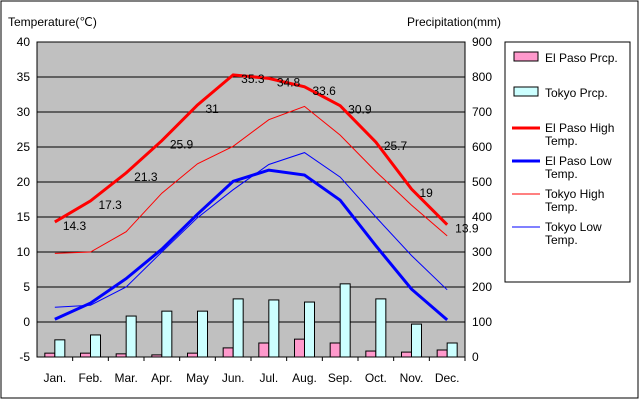 This screenshot has width=640, height=405. Describe the element at coordinates (289, 82) in the screenshot. I see `data-label: 34.8` at that location.